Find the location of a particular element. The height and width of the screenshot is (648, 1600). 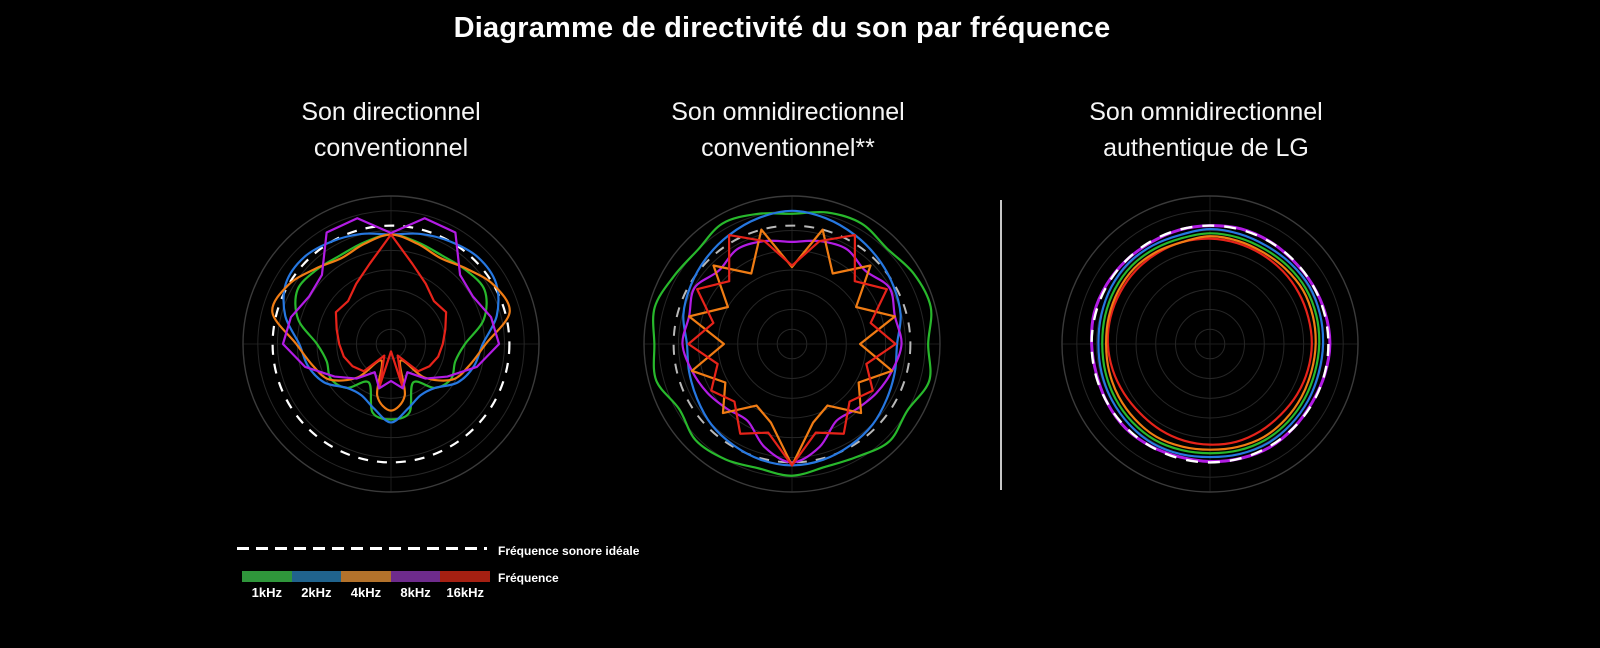

chart1-title-line1: Son directionnel is located at coordinates (391, 112).